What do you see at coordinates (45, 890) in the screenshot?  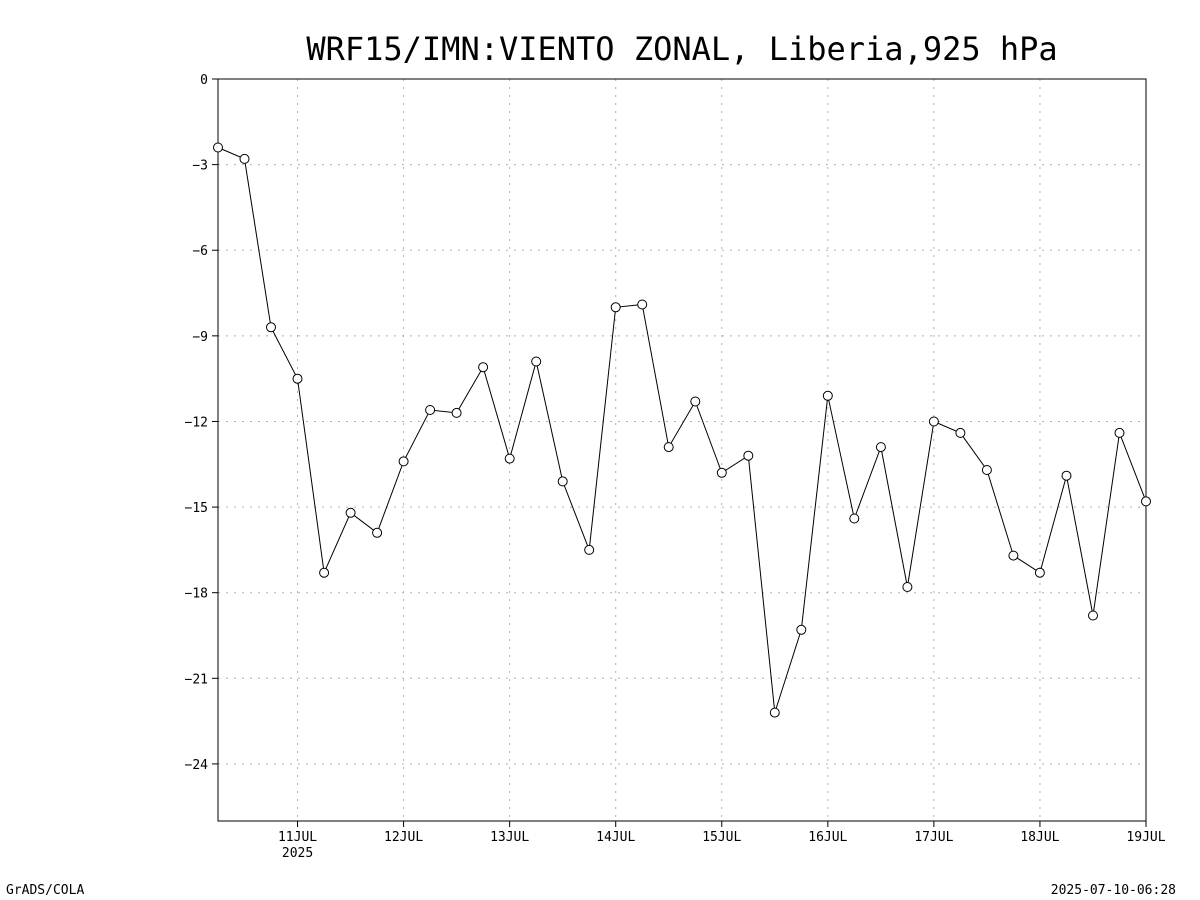 I see `footer-software-label: GrADS/COLA` at bounding box center [45, 890].